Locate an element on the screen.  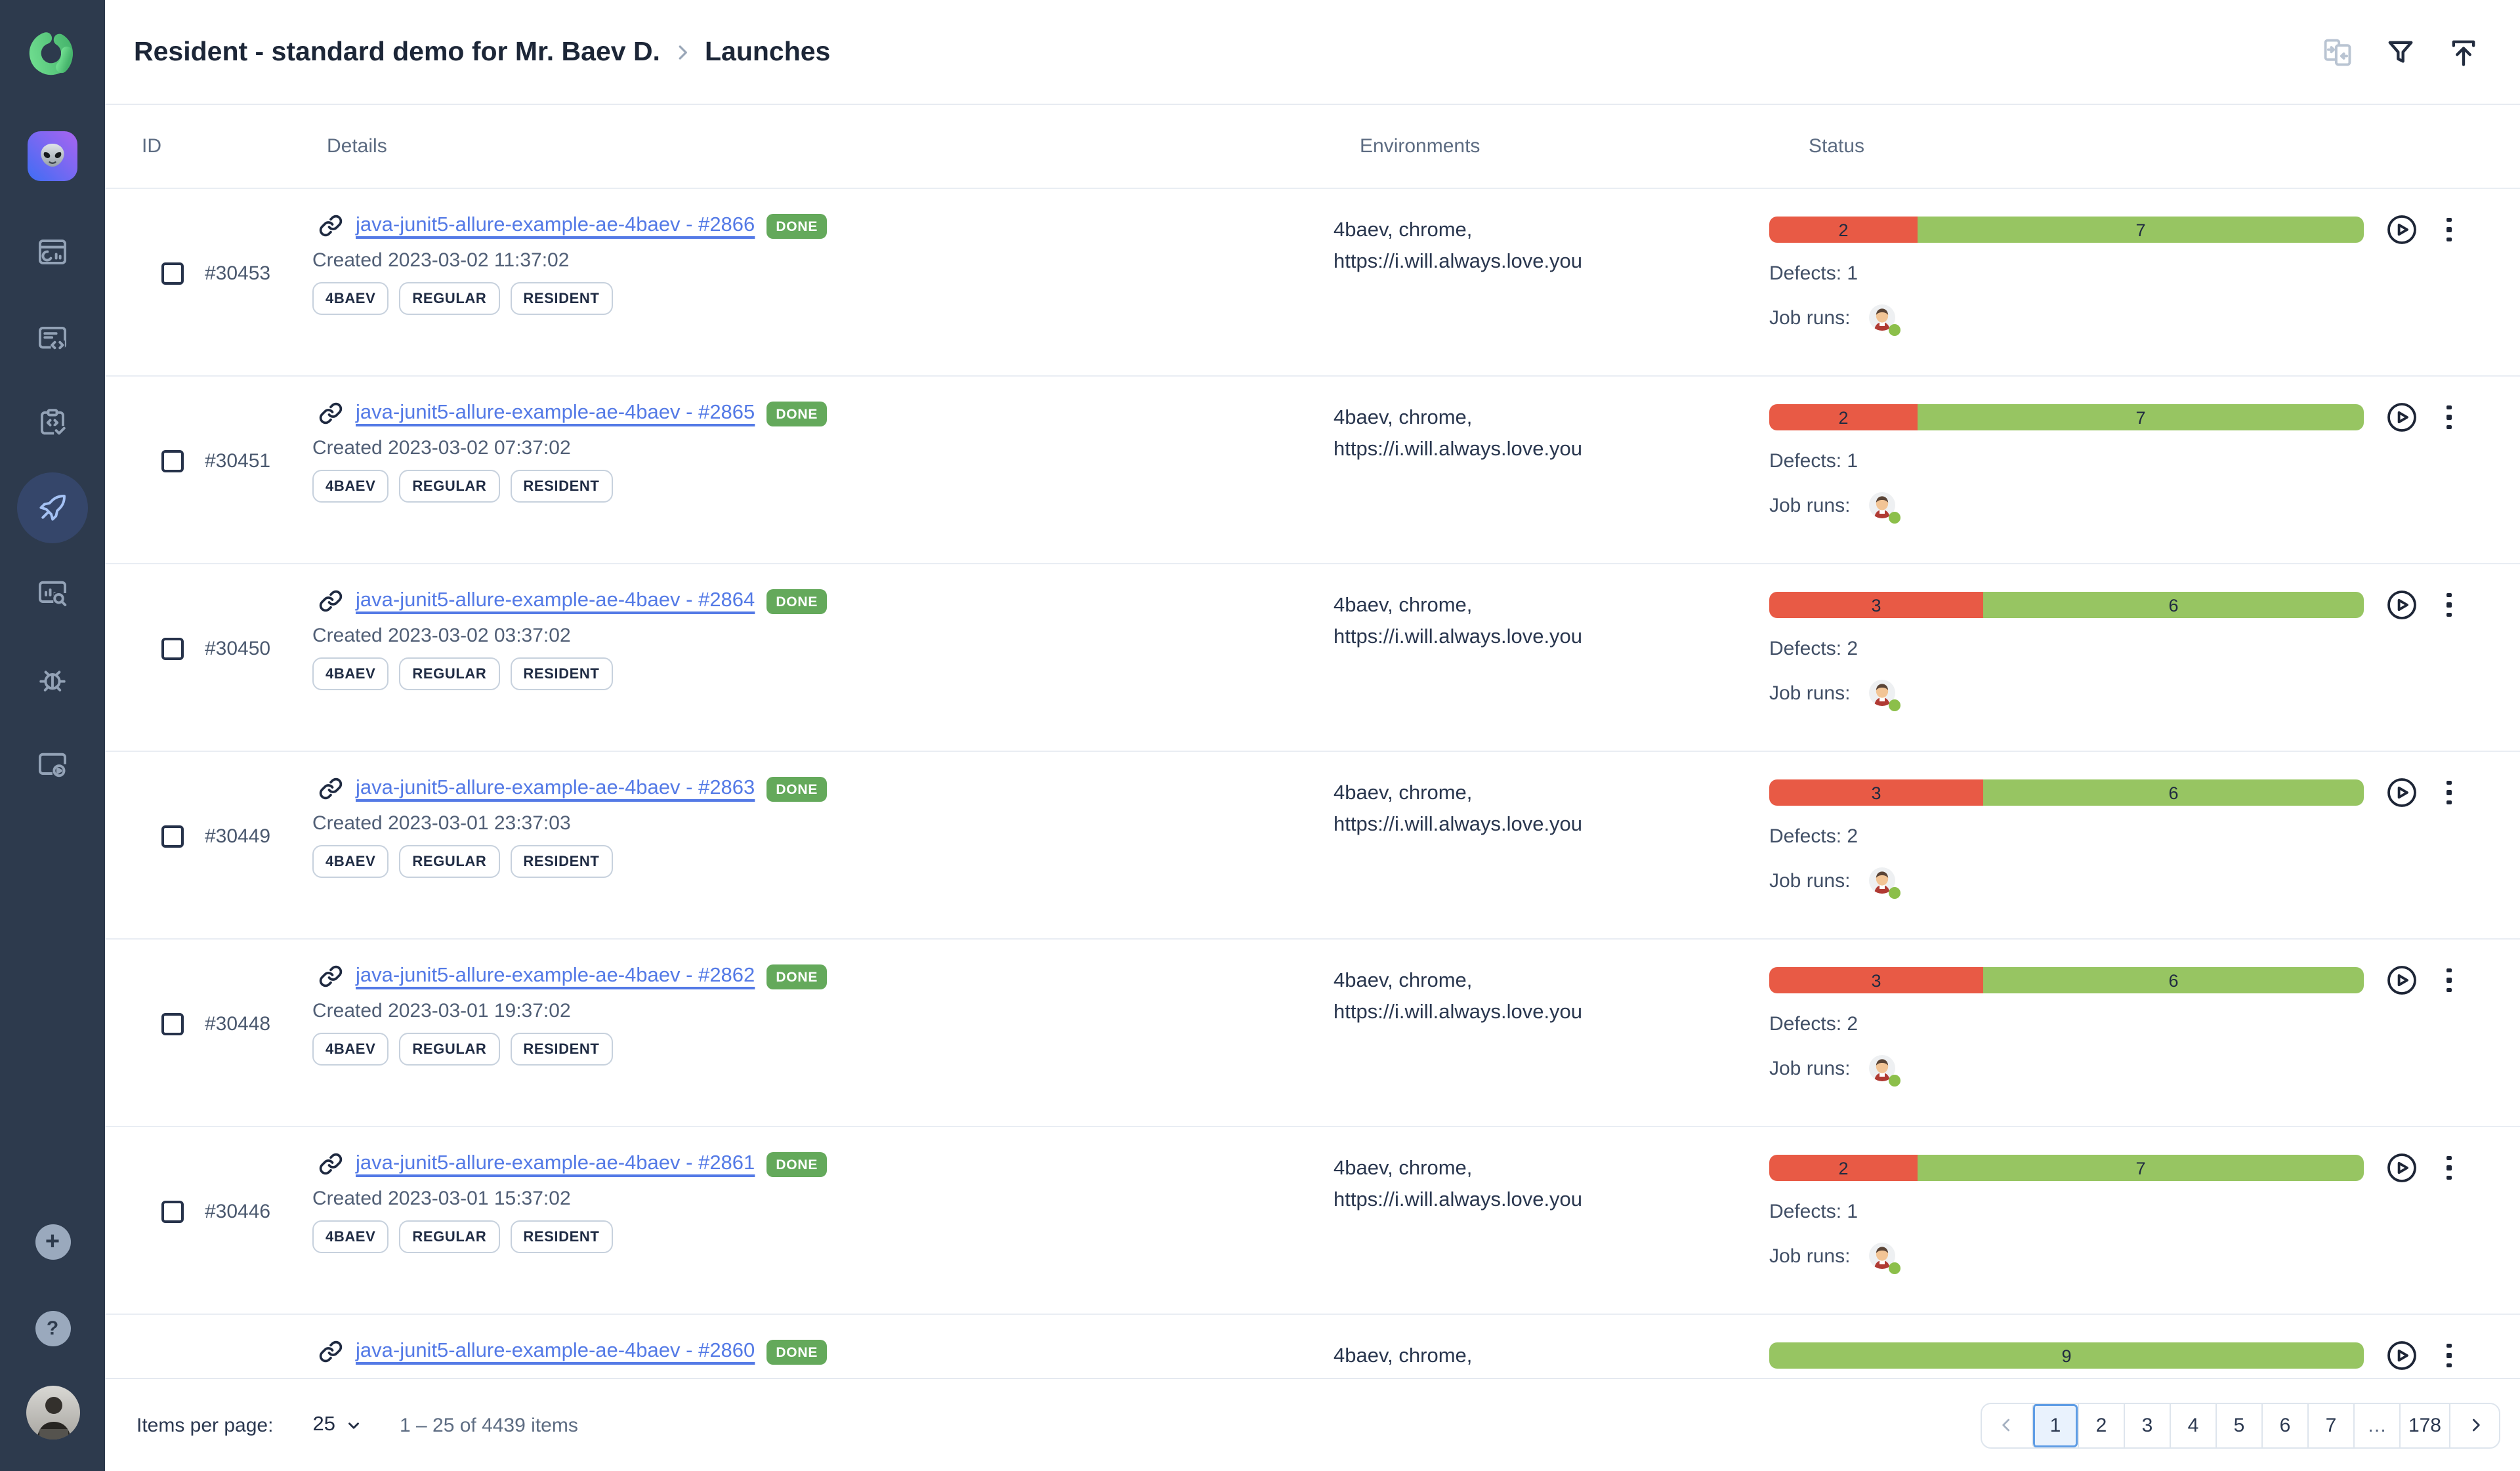
breadcrumb-page: Launches is located at coordinates (767, 51).